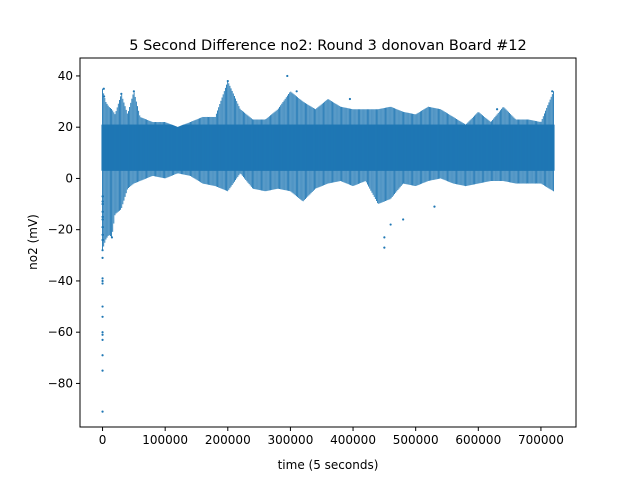  I want to click on y-tick-label: 0, so click(69, 178).